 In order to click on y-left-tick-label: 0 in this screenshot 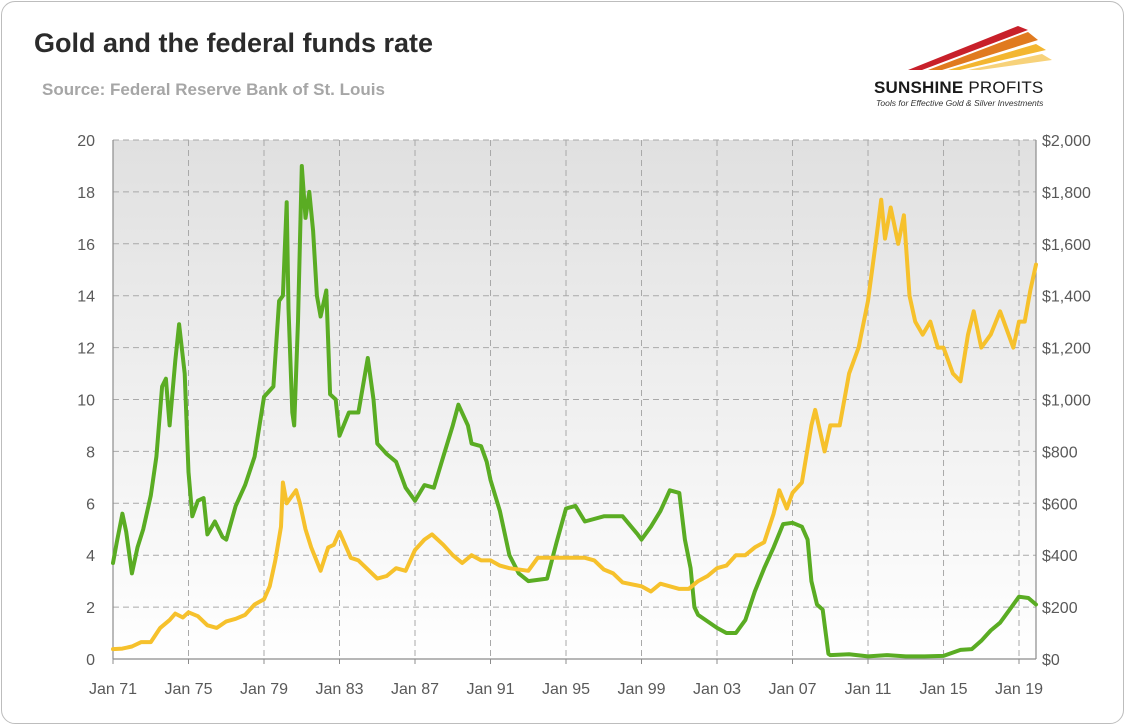, I will do `click(90, 660)`.